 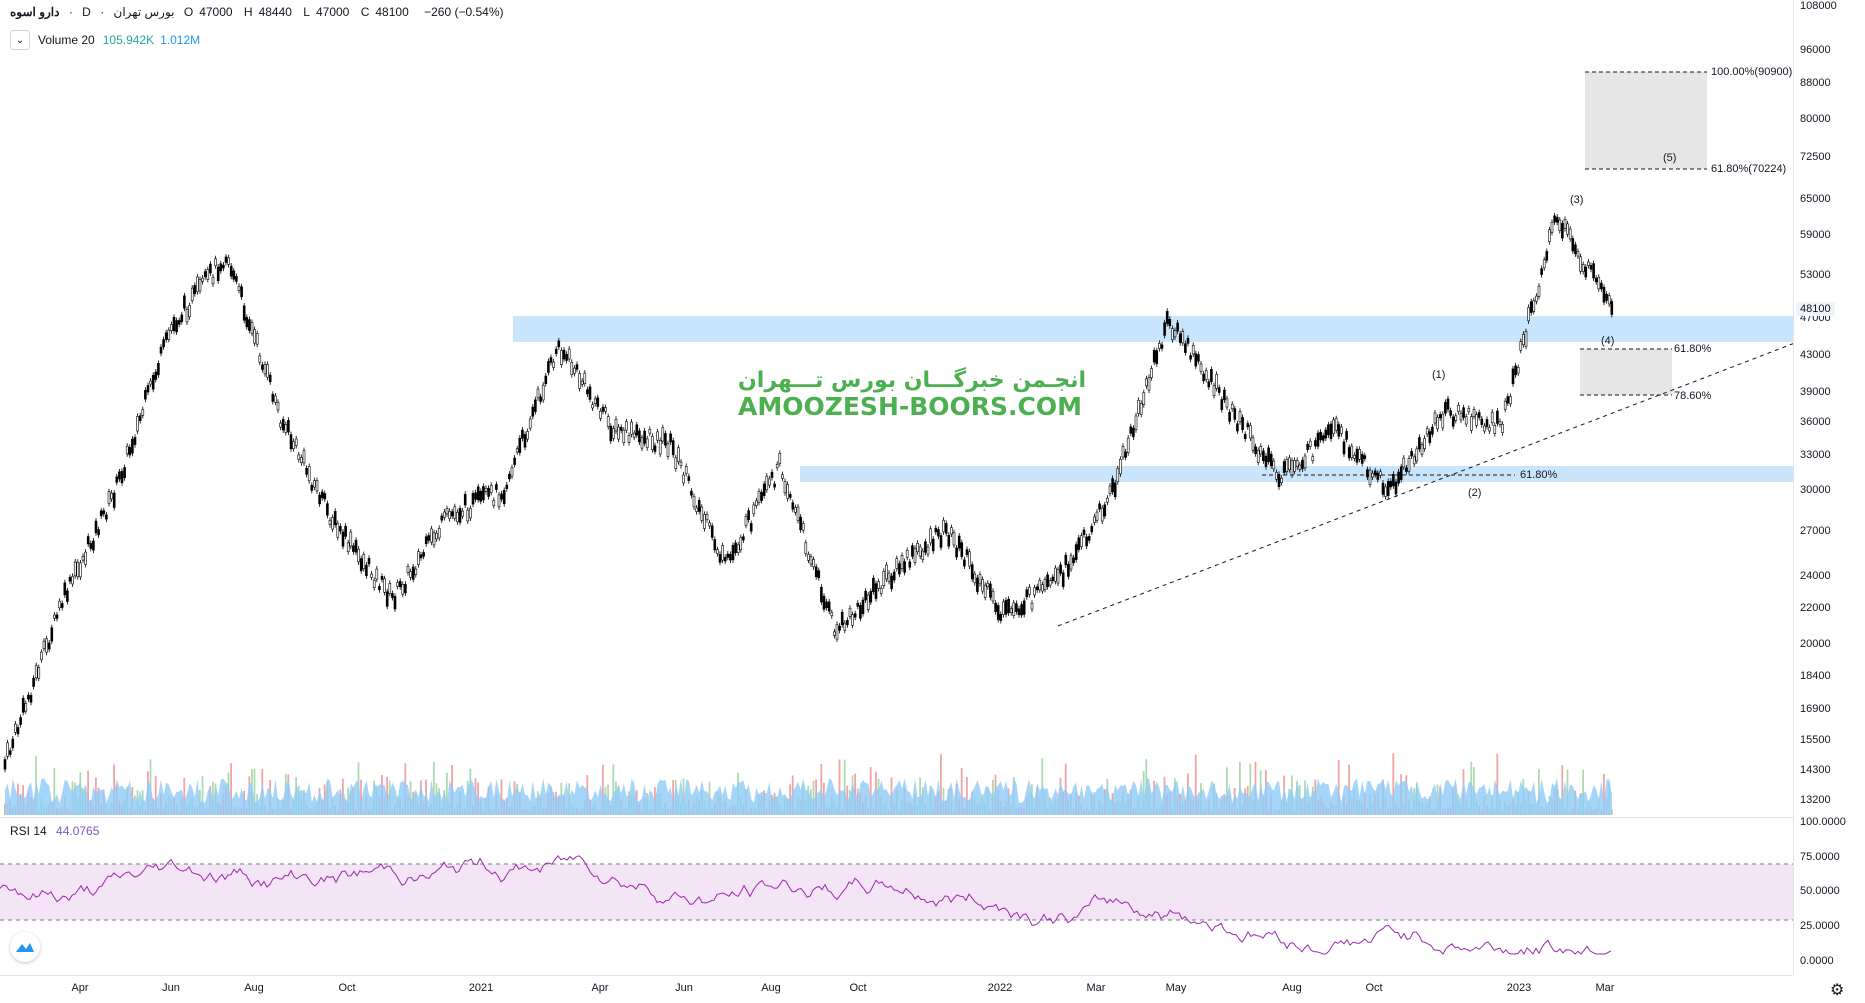 What do you see at coordinates (1815, 676) in the screenshot?
I see `price-tick-label: 18400` at bounding box center [1815, 676].